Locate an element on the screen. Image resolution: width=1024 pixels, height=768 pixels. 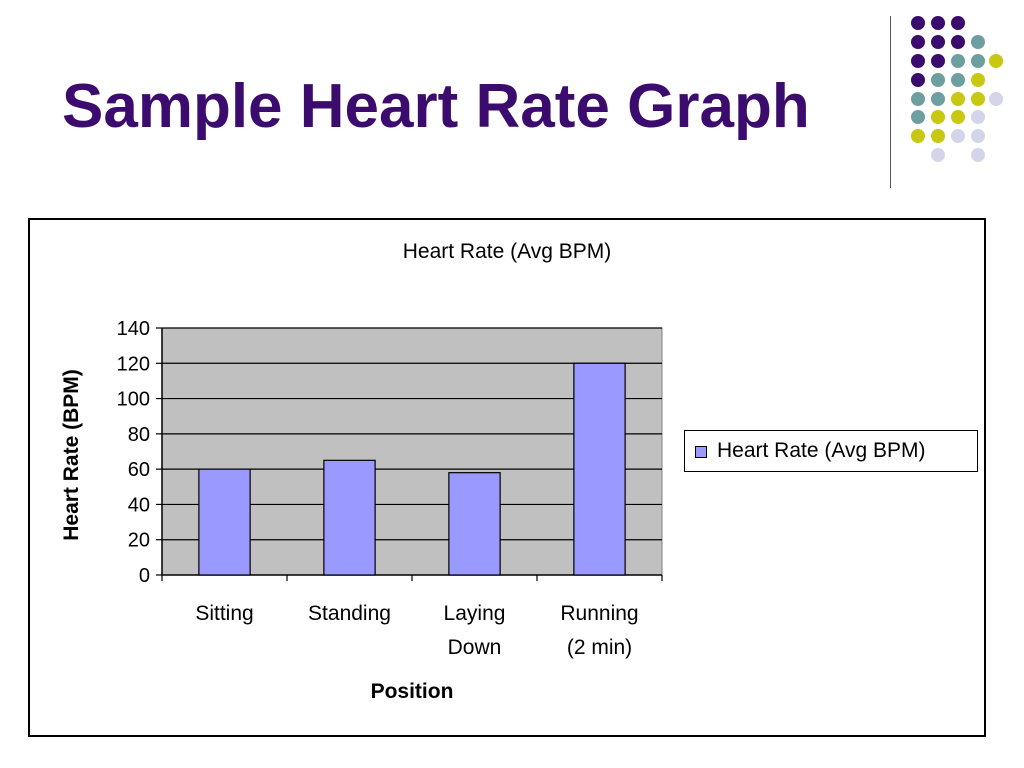
x-axis-label: Position is located at coordinates (412, 691).